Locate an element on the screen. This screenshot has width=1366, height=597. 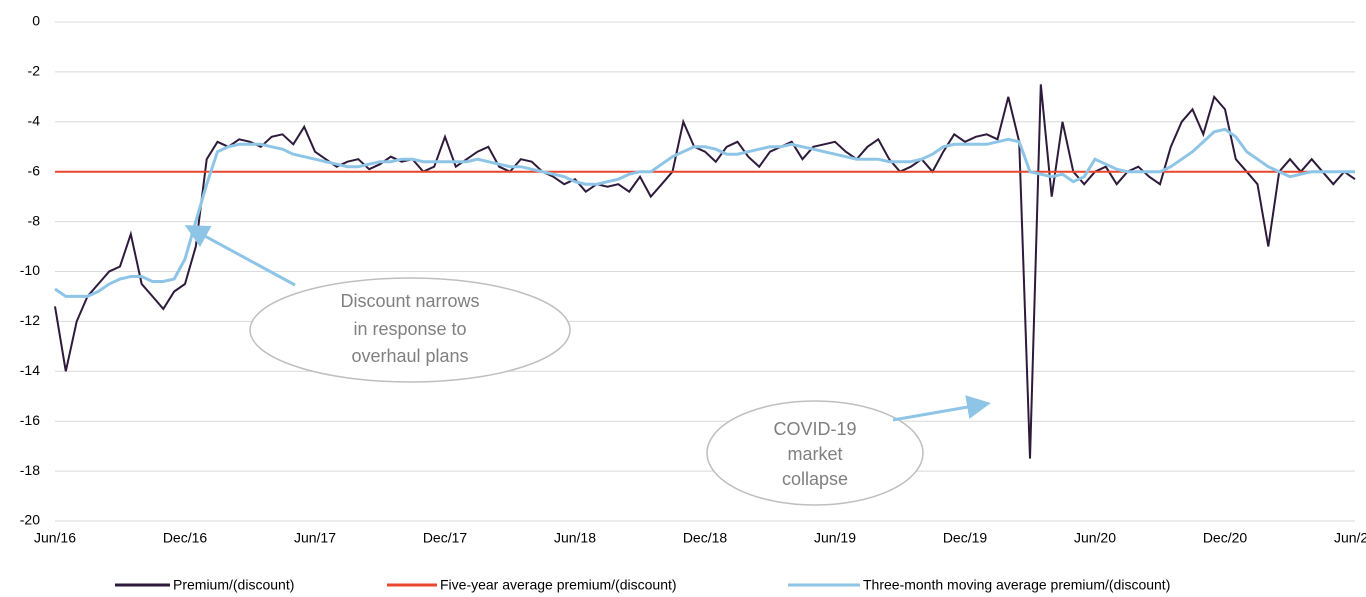
y-tick-label: -2 is located at coordinates (34, 71).